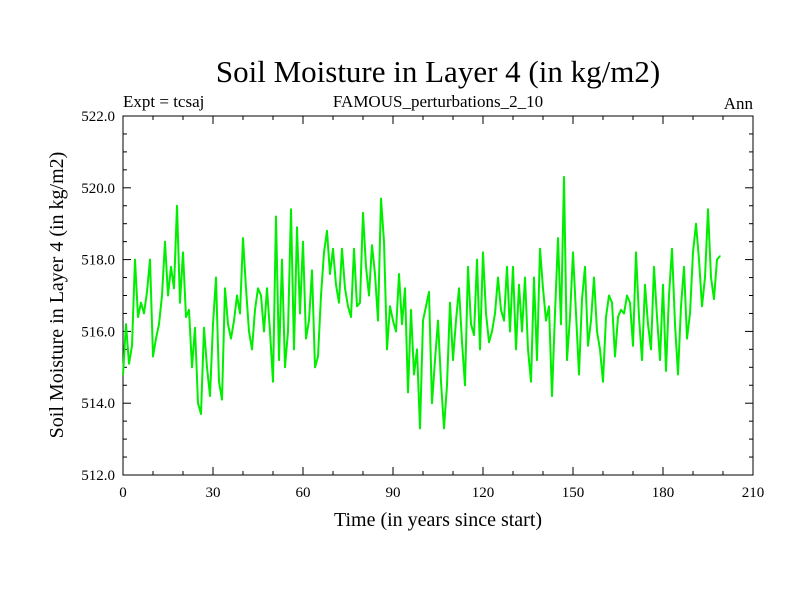  I want to click on y-tick-label: 520.0, so click(98, 189).